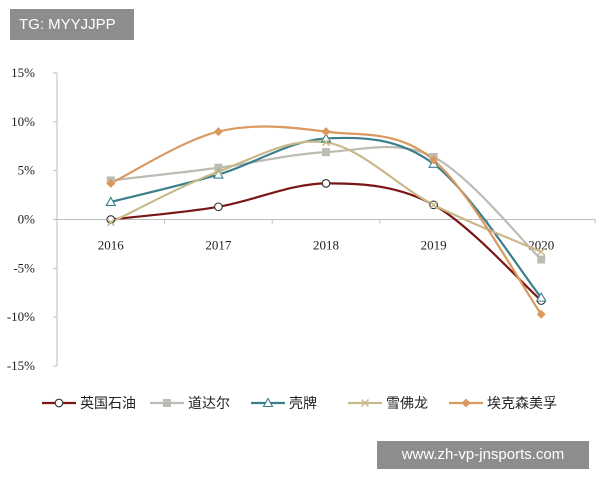 This screenshot has width=600, height=480. Describe the element at coordinates (23, 121) in the screenshot. I see `y-tick-label: 10%` at that location.